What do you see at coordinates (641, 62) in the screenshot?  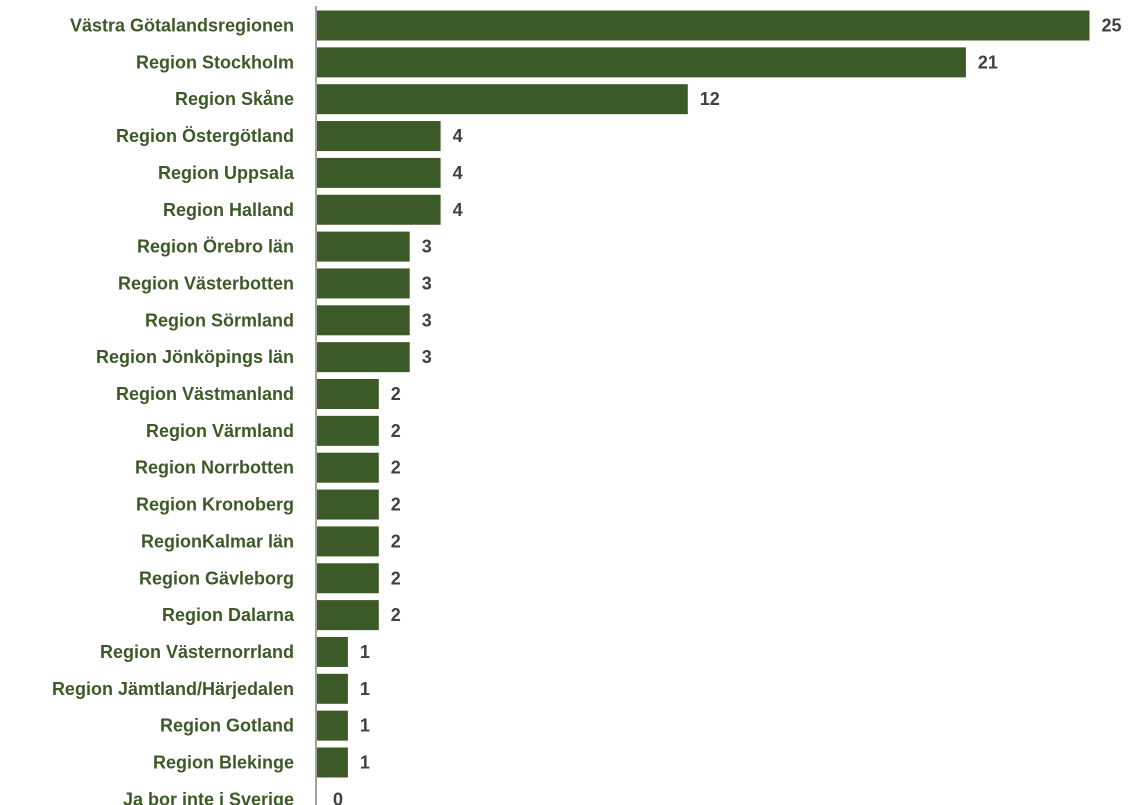 I see `bar-region-stockholm` at bounding box center [641, 62].